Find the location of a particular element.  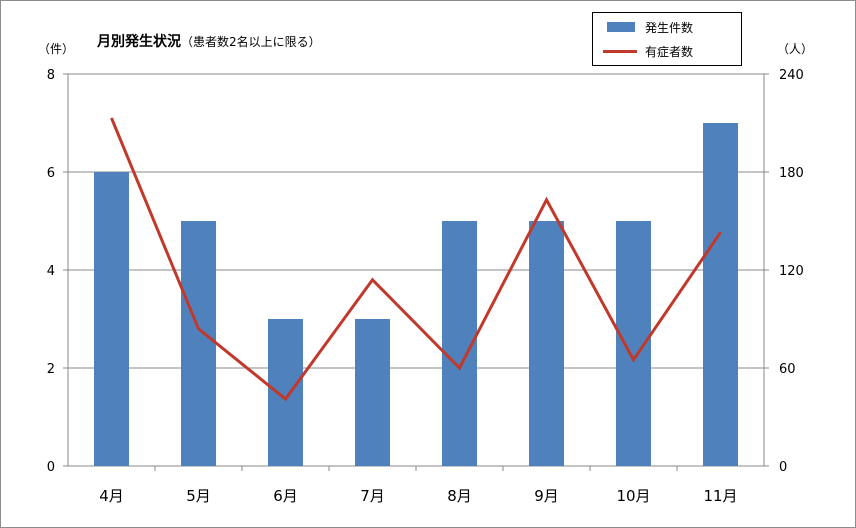

legend-item-line: 有症者数 is located at coordinates (667, 51).